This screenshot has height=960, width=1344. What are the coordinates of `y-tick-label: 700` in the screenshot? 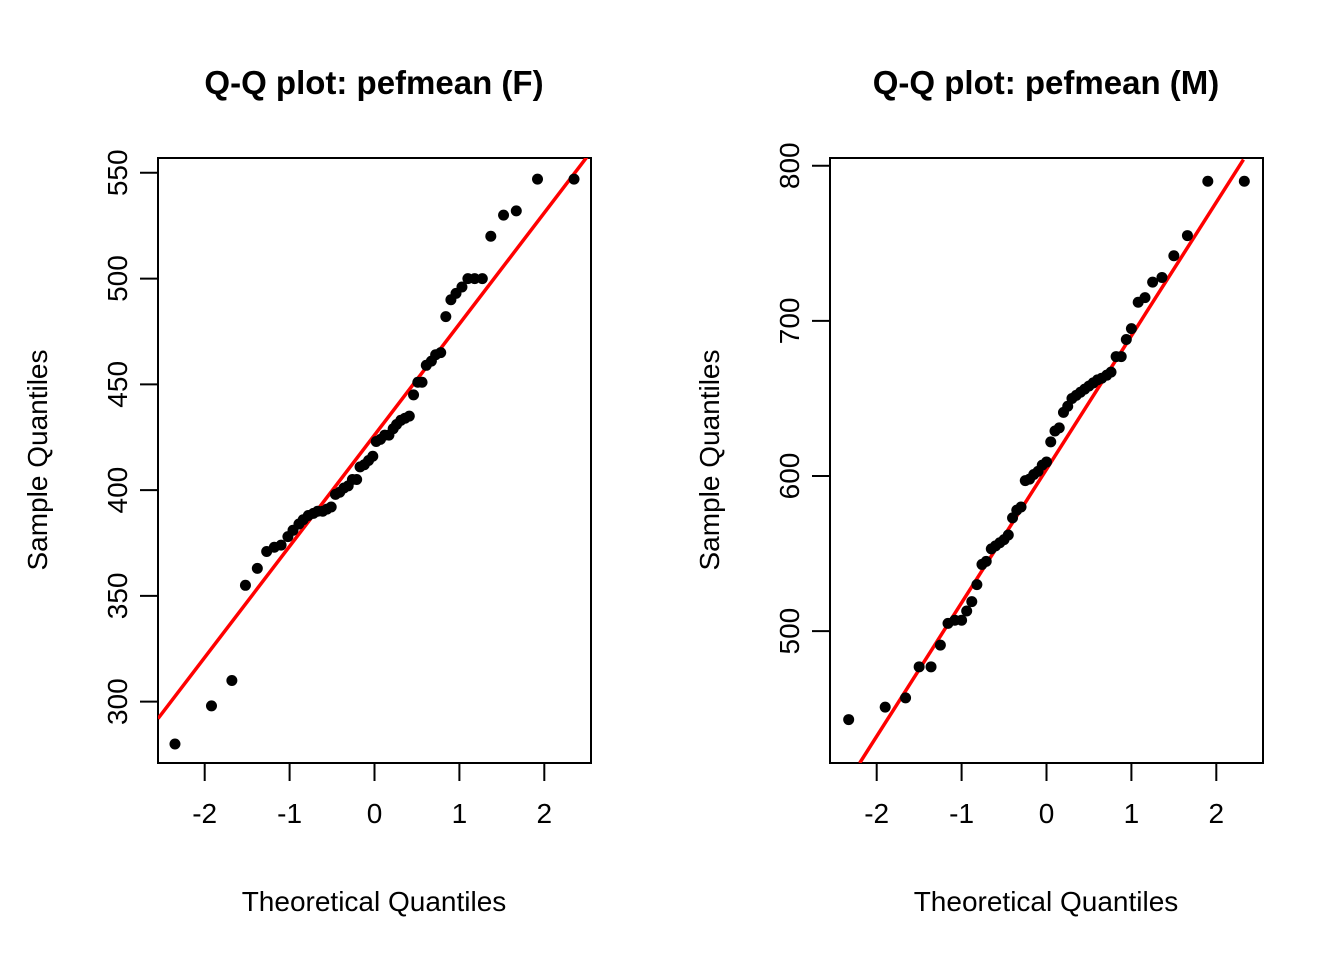 It's located at (789, 321).